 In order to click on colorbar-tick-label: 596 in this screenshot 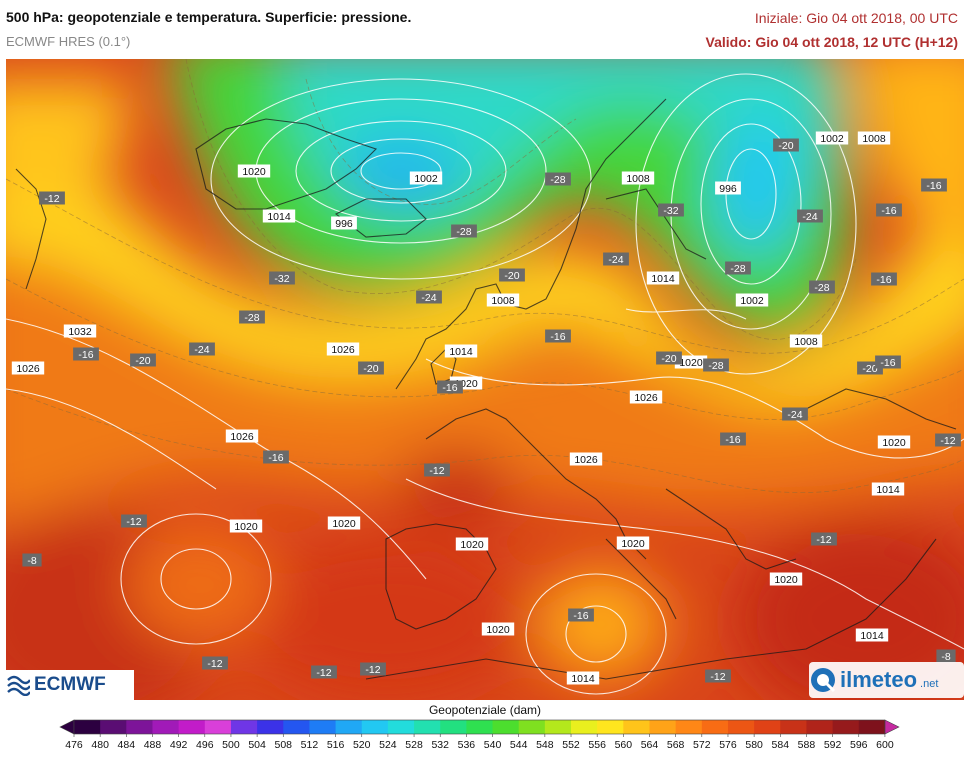, I will do `click(859, 745)`.